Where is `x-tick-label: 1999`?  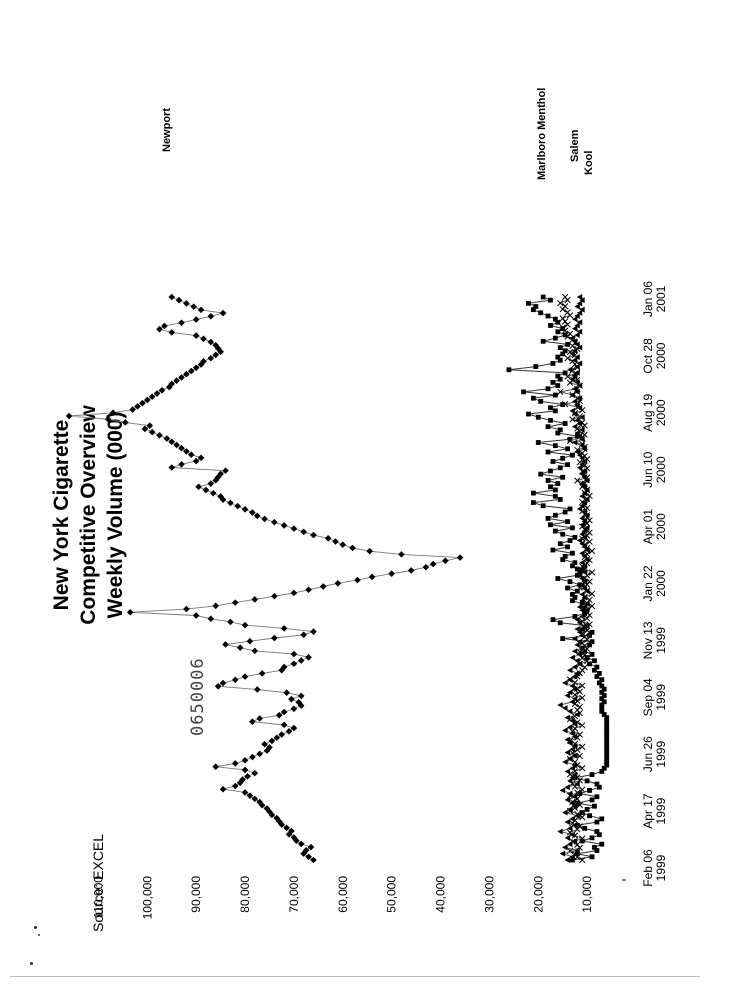
x-tick-label: 1999 is located at coordinates (661, 640).